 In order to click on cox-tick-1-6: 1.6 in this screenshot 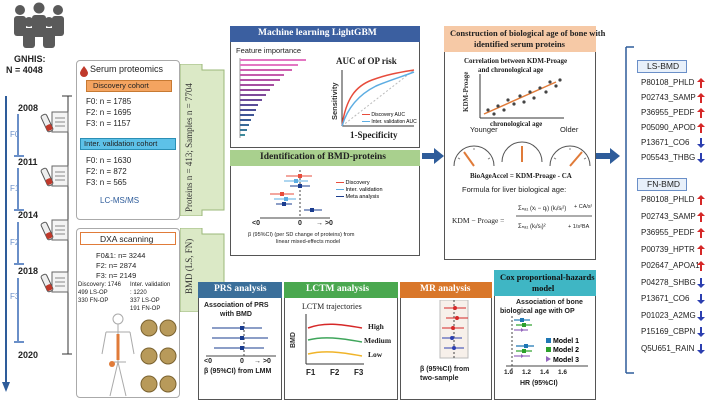, I will do `click(563, 372)`.